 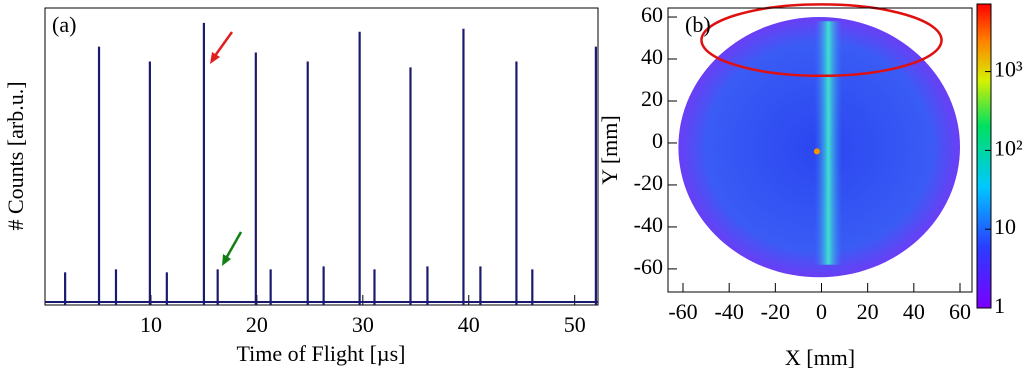 What do you see at coordinates (821, 311) in the screenshot?
I see `x-tick-label: 0` at bounding box center [821, 311].